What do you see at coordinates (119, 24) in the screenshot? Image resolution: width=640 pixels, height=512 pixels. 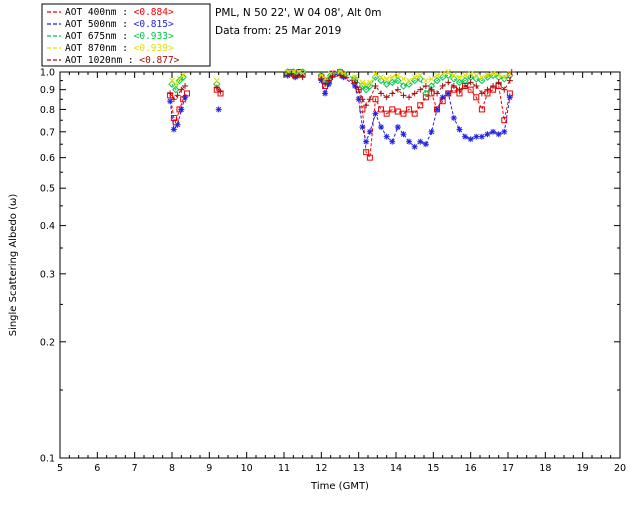 I see `legend-entry-text: AOT 500nm : <0.815>` at bounding box center [119, 24].